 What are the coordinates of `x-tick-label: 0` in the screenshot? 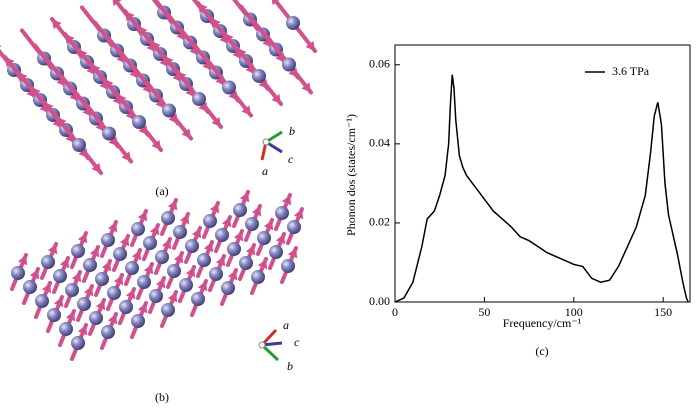 It's located at (395, 312).